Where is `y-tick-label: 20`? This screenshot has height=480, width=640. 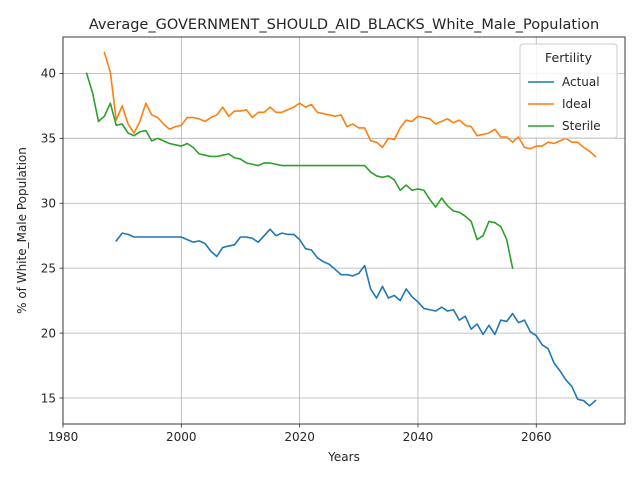
y-tick-label: 20 is located at coordinates (48, 333).